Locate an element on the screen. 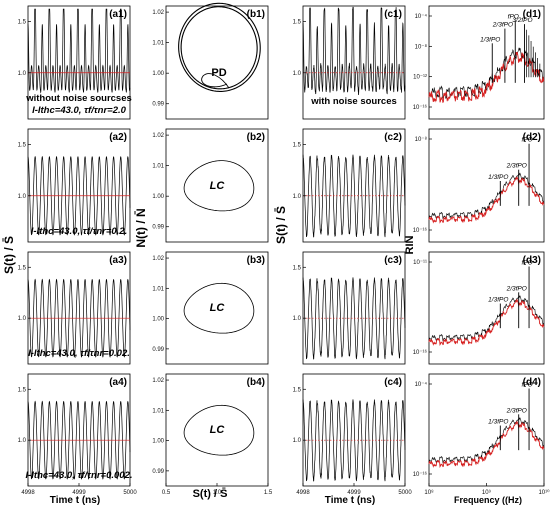  a3-ytick-label: 1.5 is located at coordinates (22, 268).